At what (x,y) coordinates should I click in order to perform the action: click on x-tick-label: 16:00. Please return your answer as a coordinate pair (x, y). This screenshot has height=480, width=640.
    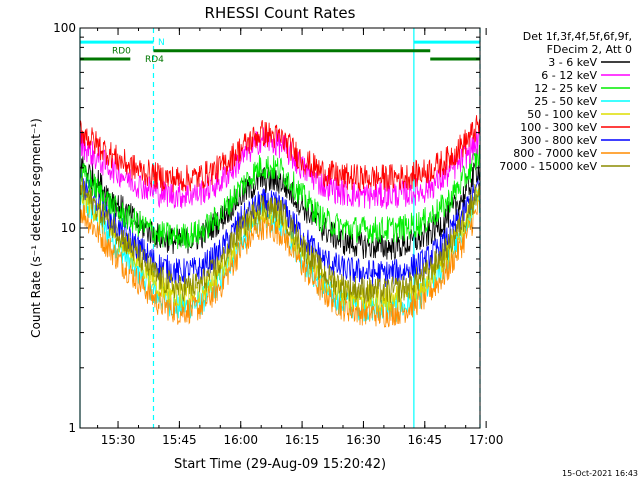
    Looking at the image, I should click on (240, 440).